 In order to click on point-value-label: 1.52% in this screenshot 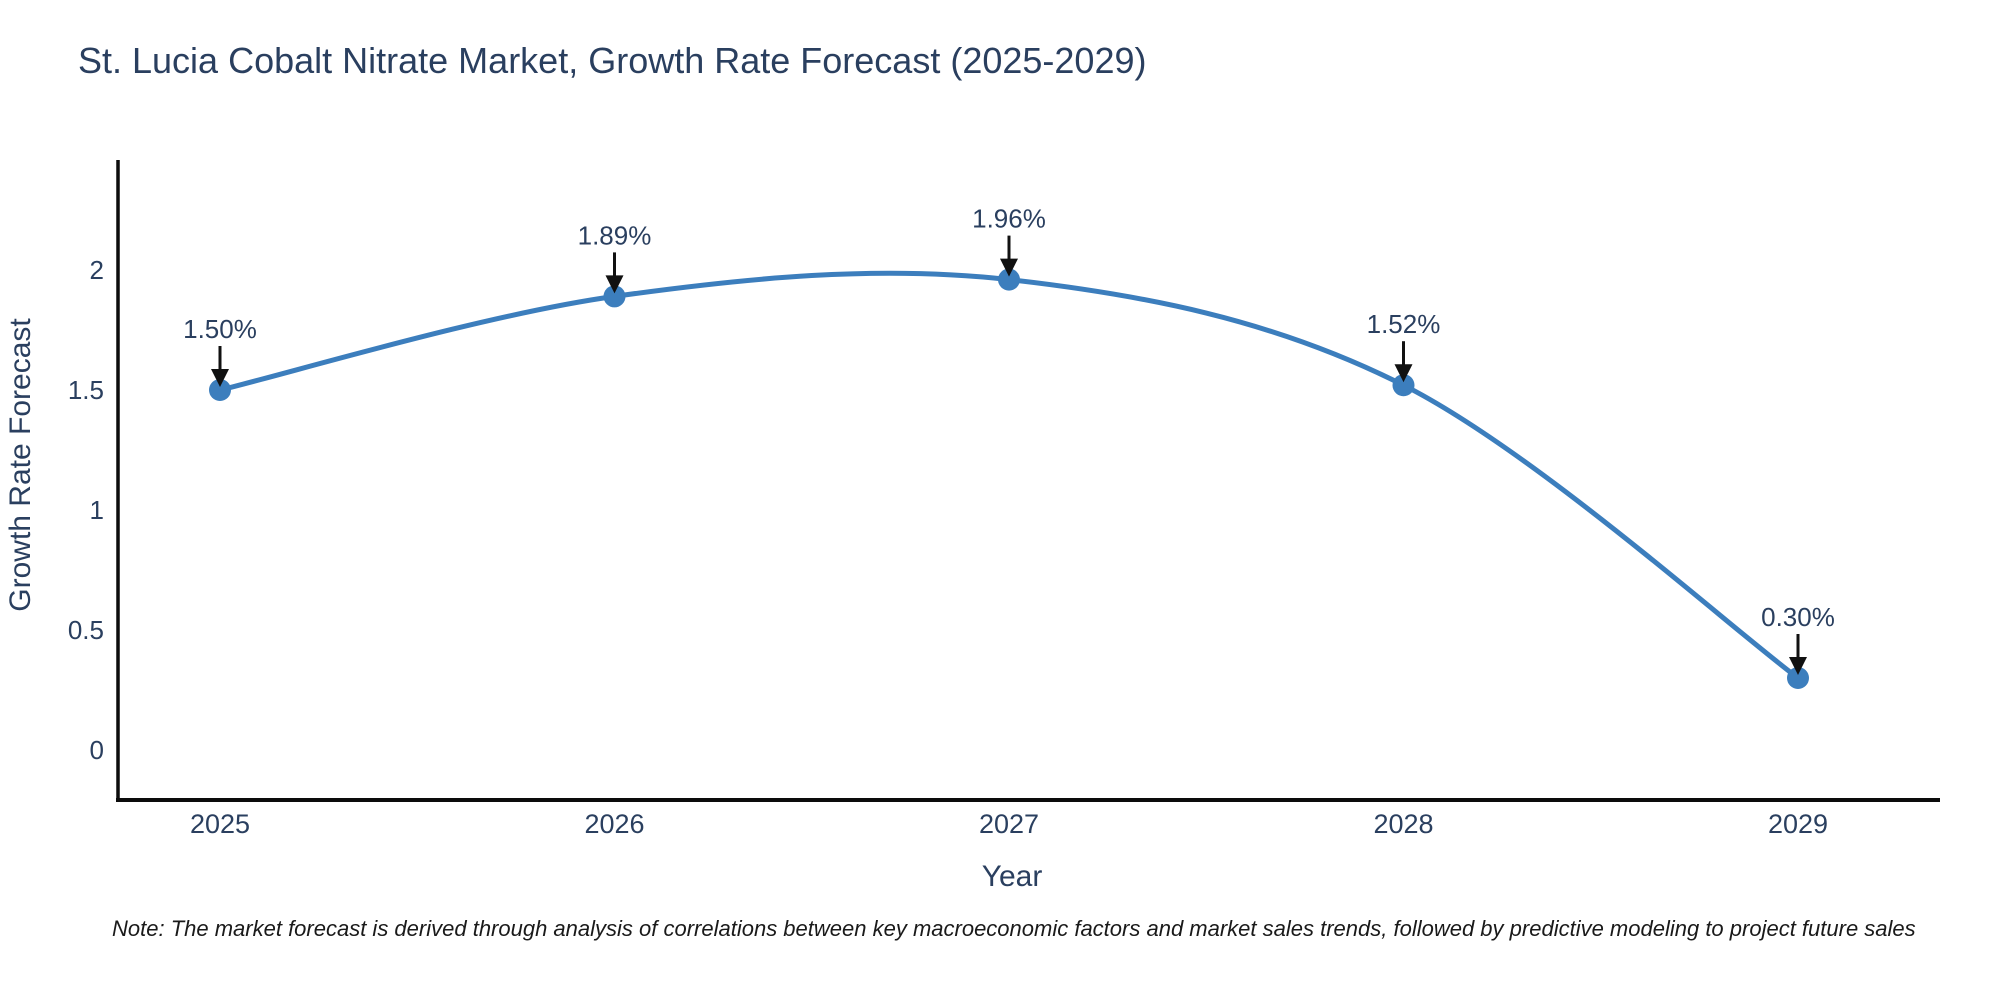, I will do `click(1404, 324)`.